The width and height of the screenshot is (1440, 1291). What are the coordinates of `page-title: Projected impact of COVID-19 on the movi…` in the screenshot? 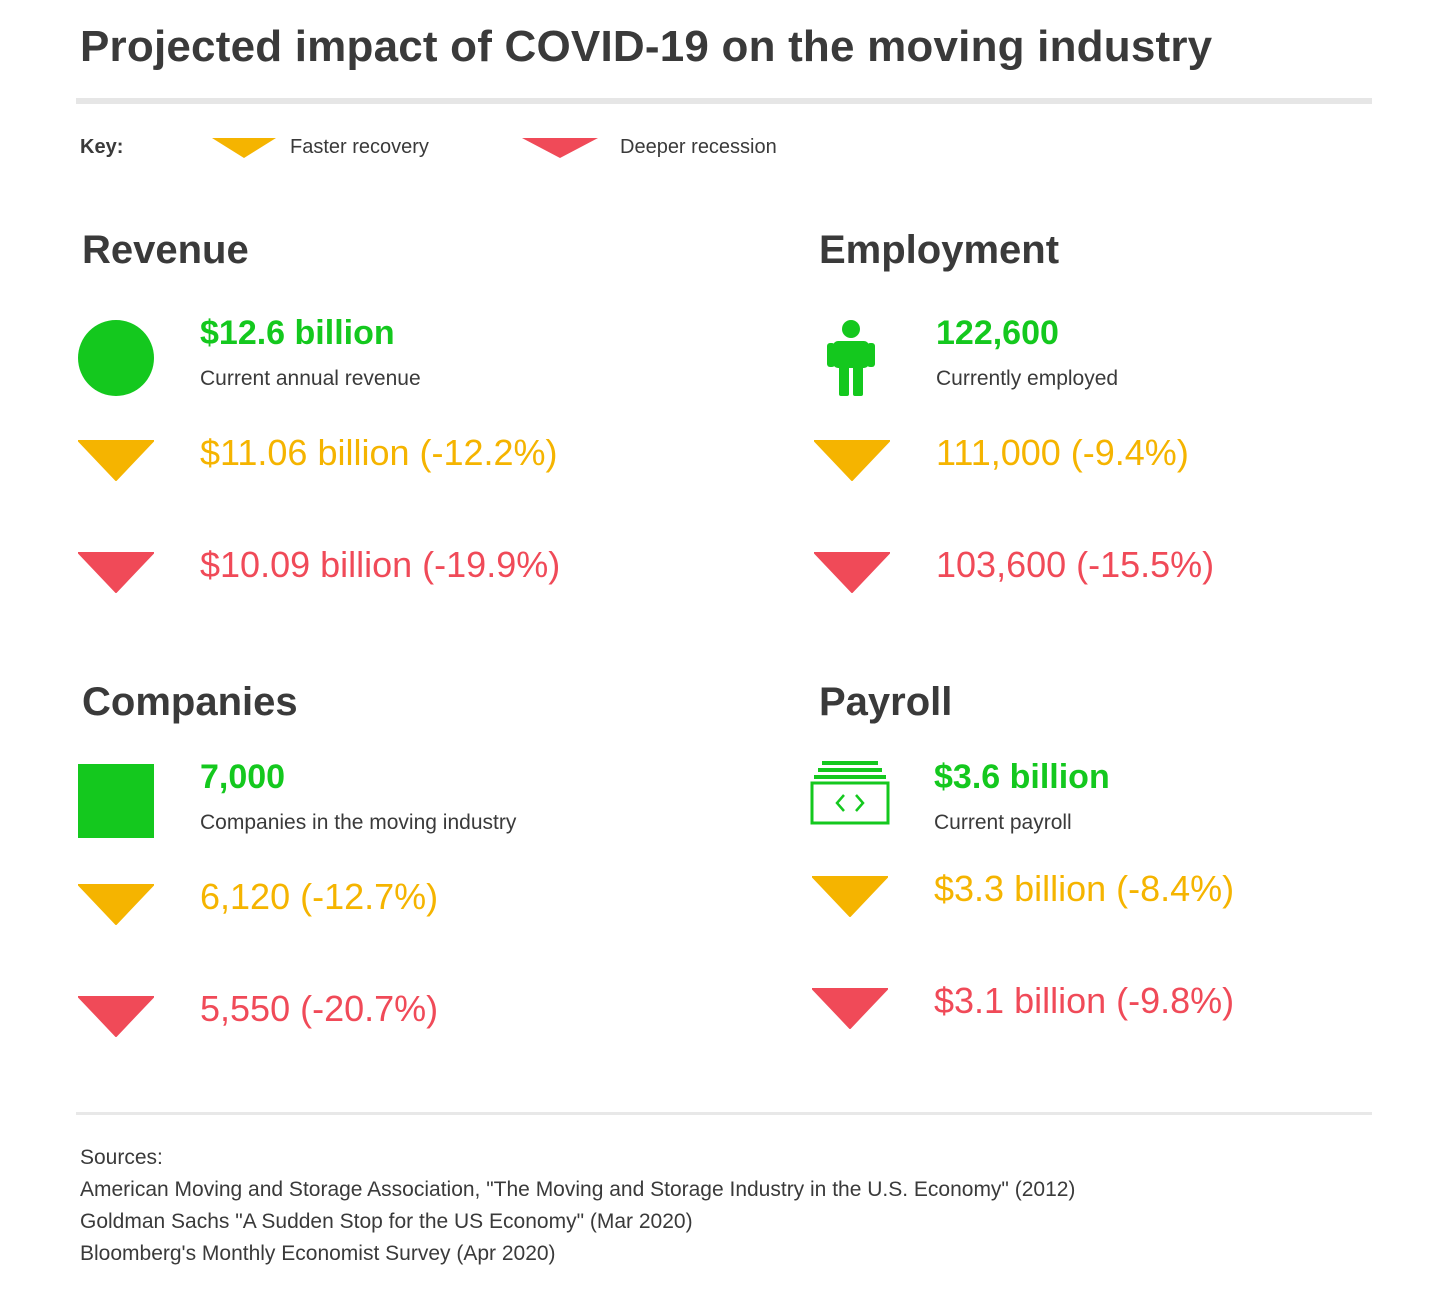 It's located at (646, 46).